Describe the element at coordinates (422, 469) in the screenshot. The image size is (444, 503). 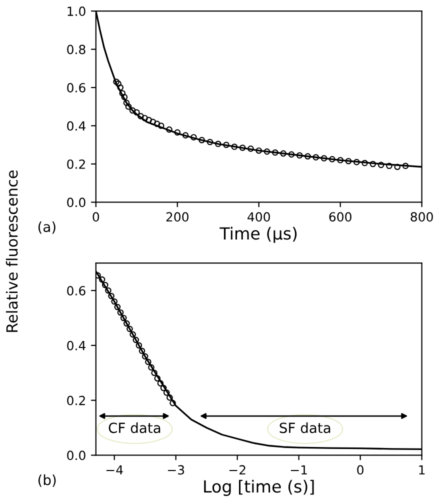
I see `x-tick-label: 1` at that location.